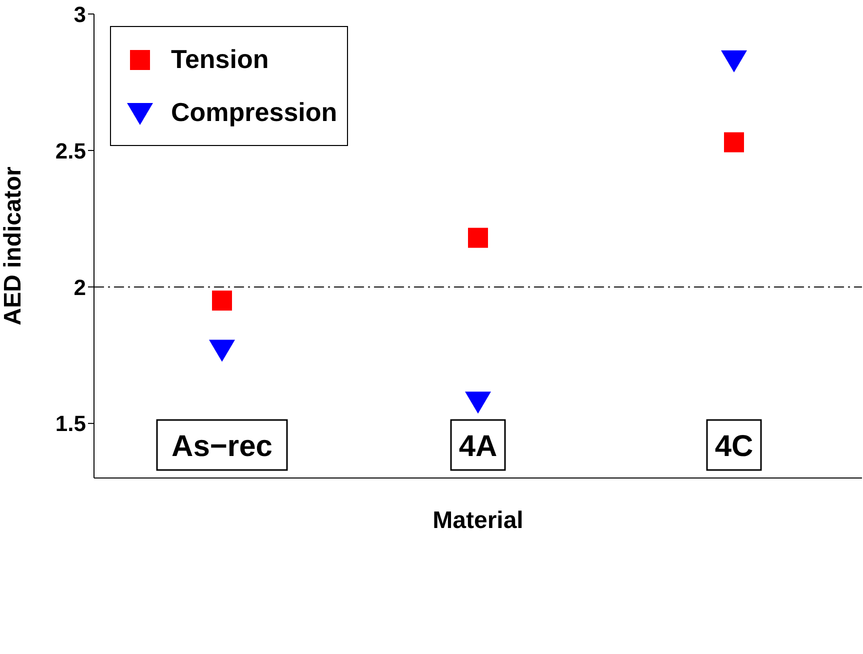 The image size is (863, 654). I want to click on x-tick-label: 4C, so click(734, 446).